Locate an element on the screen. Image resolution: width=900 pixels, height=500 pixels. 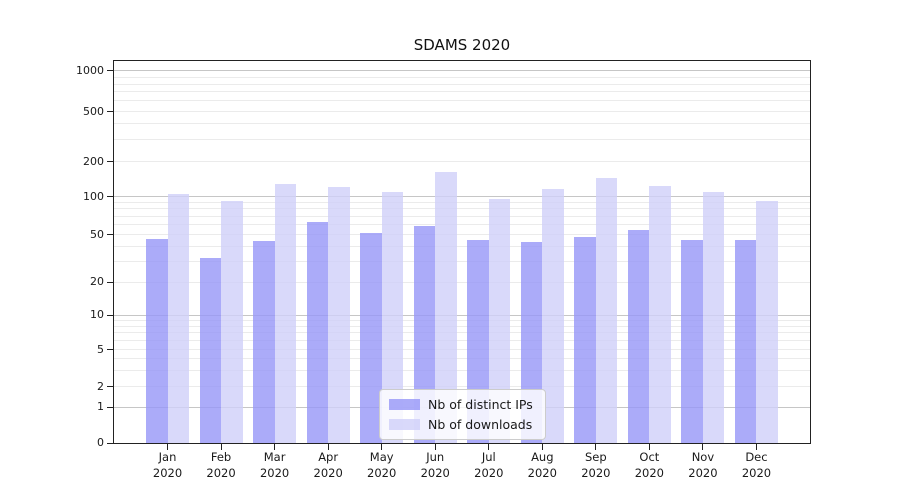
bar-downloads-may is located at coordinates (392, 317).